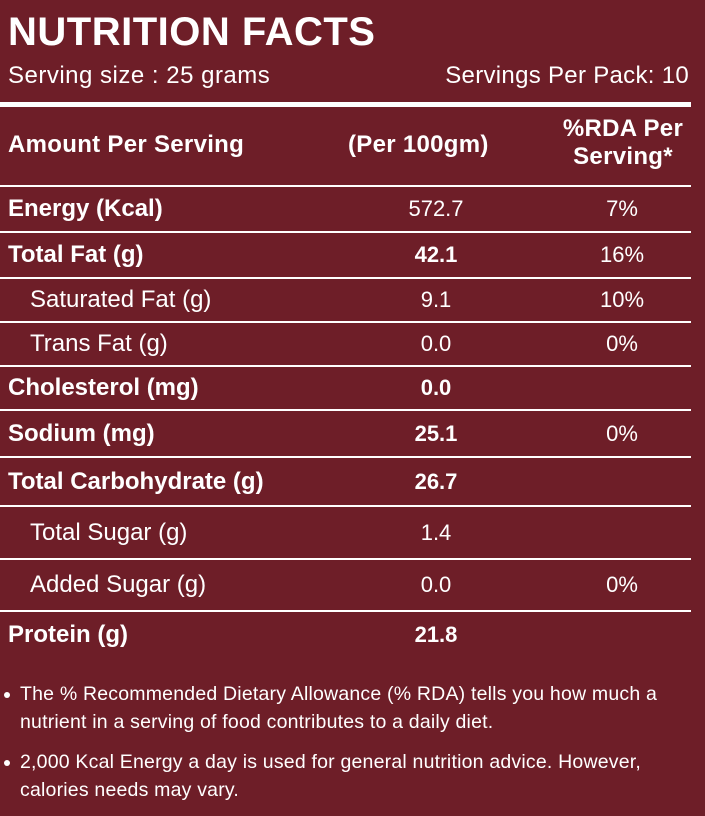 The image size is (705, 816). Describe the element at coordinates (436, 532) in the screenshot. I see `row-per100: 1.4` at that location.